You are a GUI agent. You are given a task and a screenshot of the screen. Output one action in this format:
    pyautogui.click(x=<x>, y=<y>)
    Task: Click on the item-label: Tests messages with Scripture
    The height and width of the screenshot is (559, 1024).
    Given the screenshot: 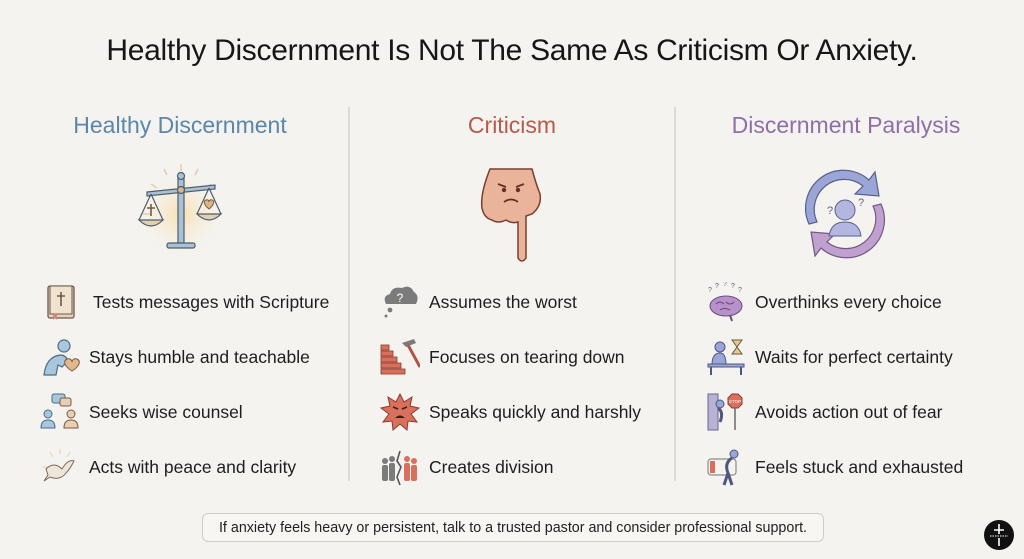 What is the action you would take?
    pyautogui.click(x=211, y=301)
    